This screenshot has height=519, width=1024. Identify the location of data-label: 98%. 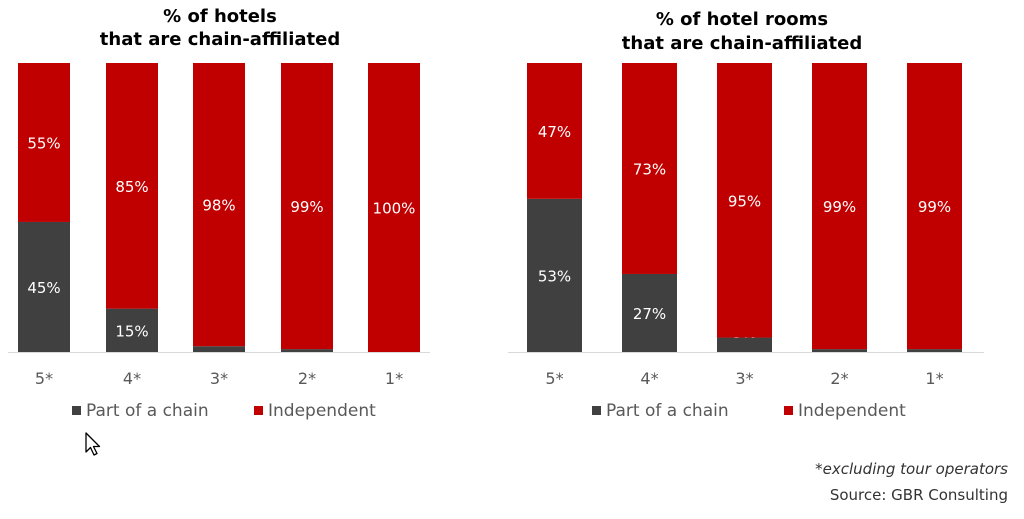
(218, 206).